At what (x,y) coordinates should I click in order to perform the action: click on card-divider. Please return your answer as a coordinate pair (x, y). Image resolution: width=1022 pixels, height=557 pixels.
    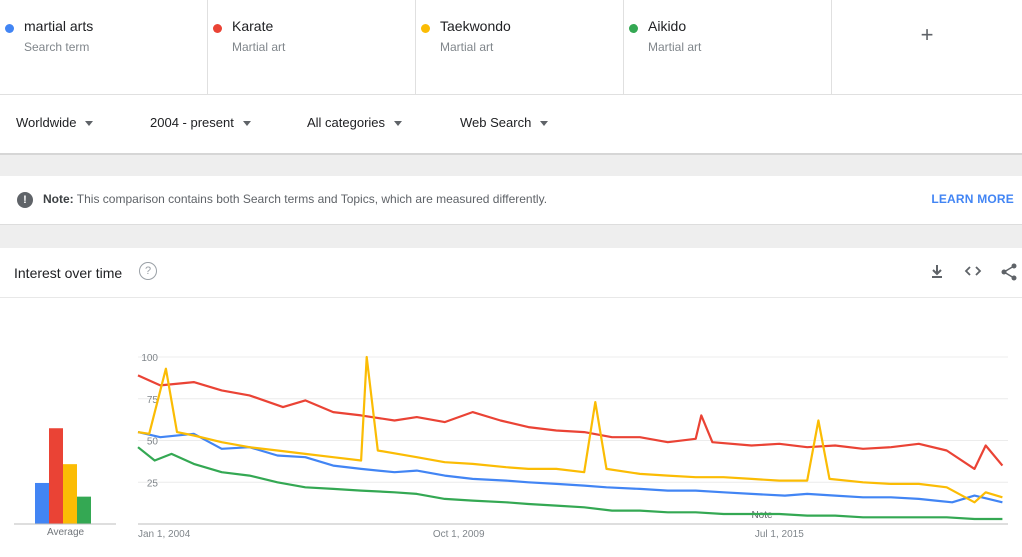
    Looking at the image, I should click on (511, 297).